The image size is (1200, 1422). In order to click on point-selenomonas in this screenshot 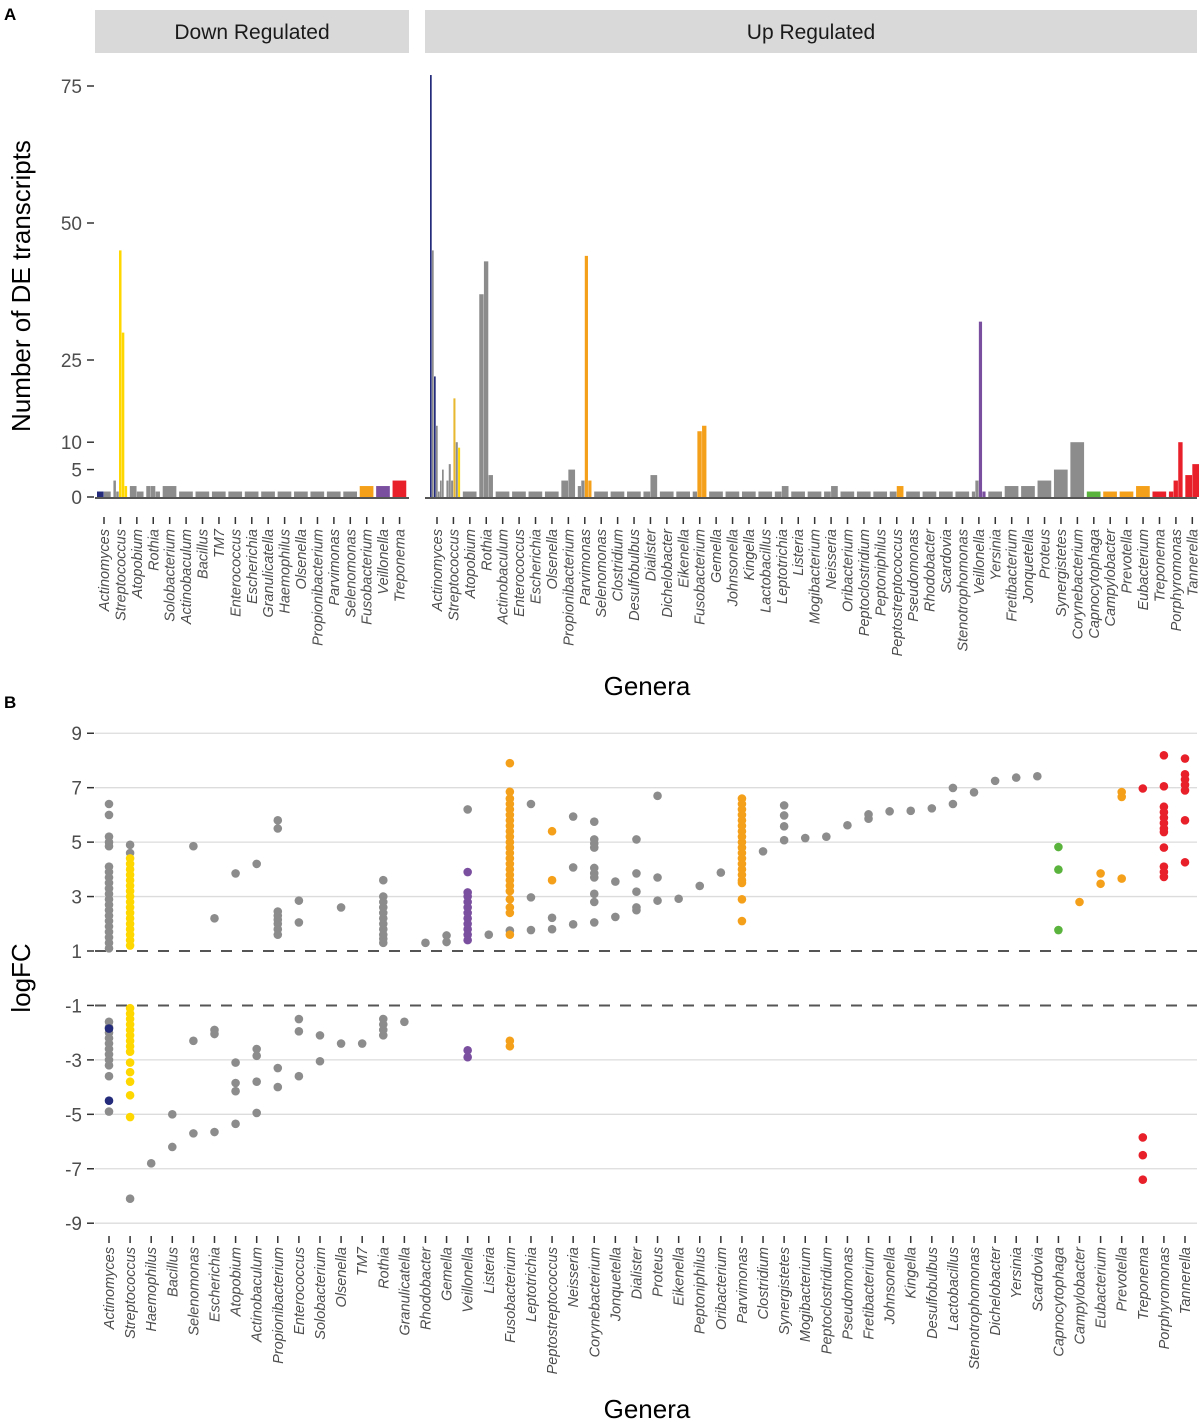, I will do `click(193, 846)`.